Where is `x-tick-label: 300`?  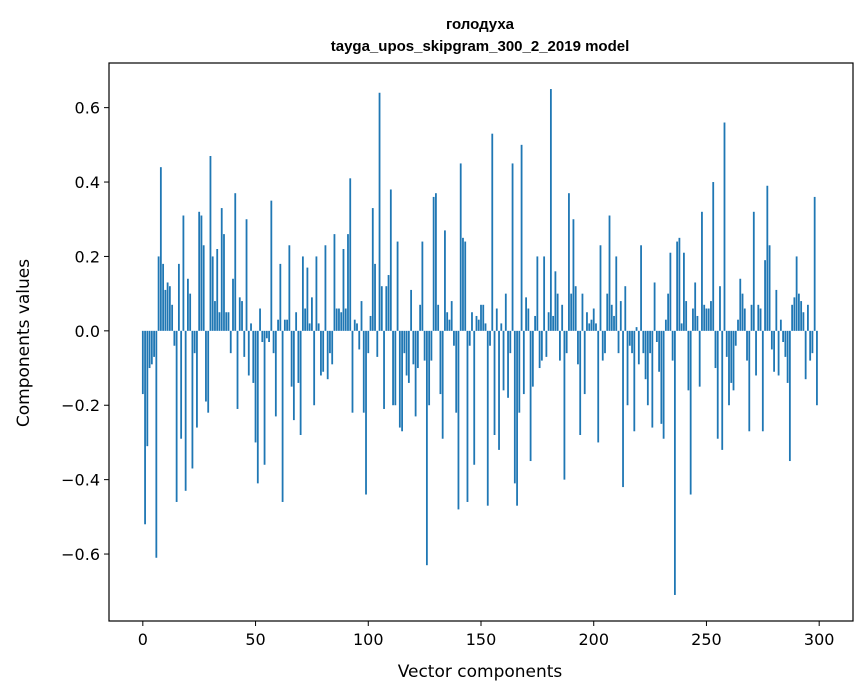 x-tick-label: 300 is located at coordinates (819, 639).